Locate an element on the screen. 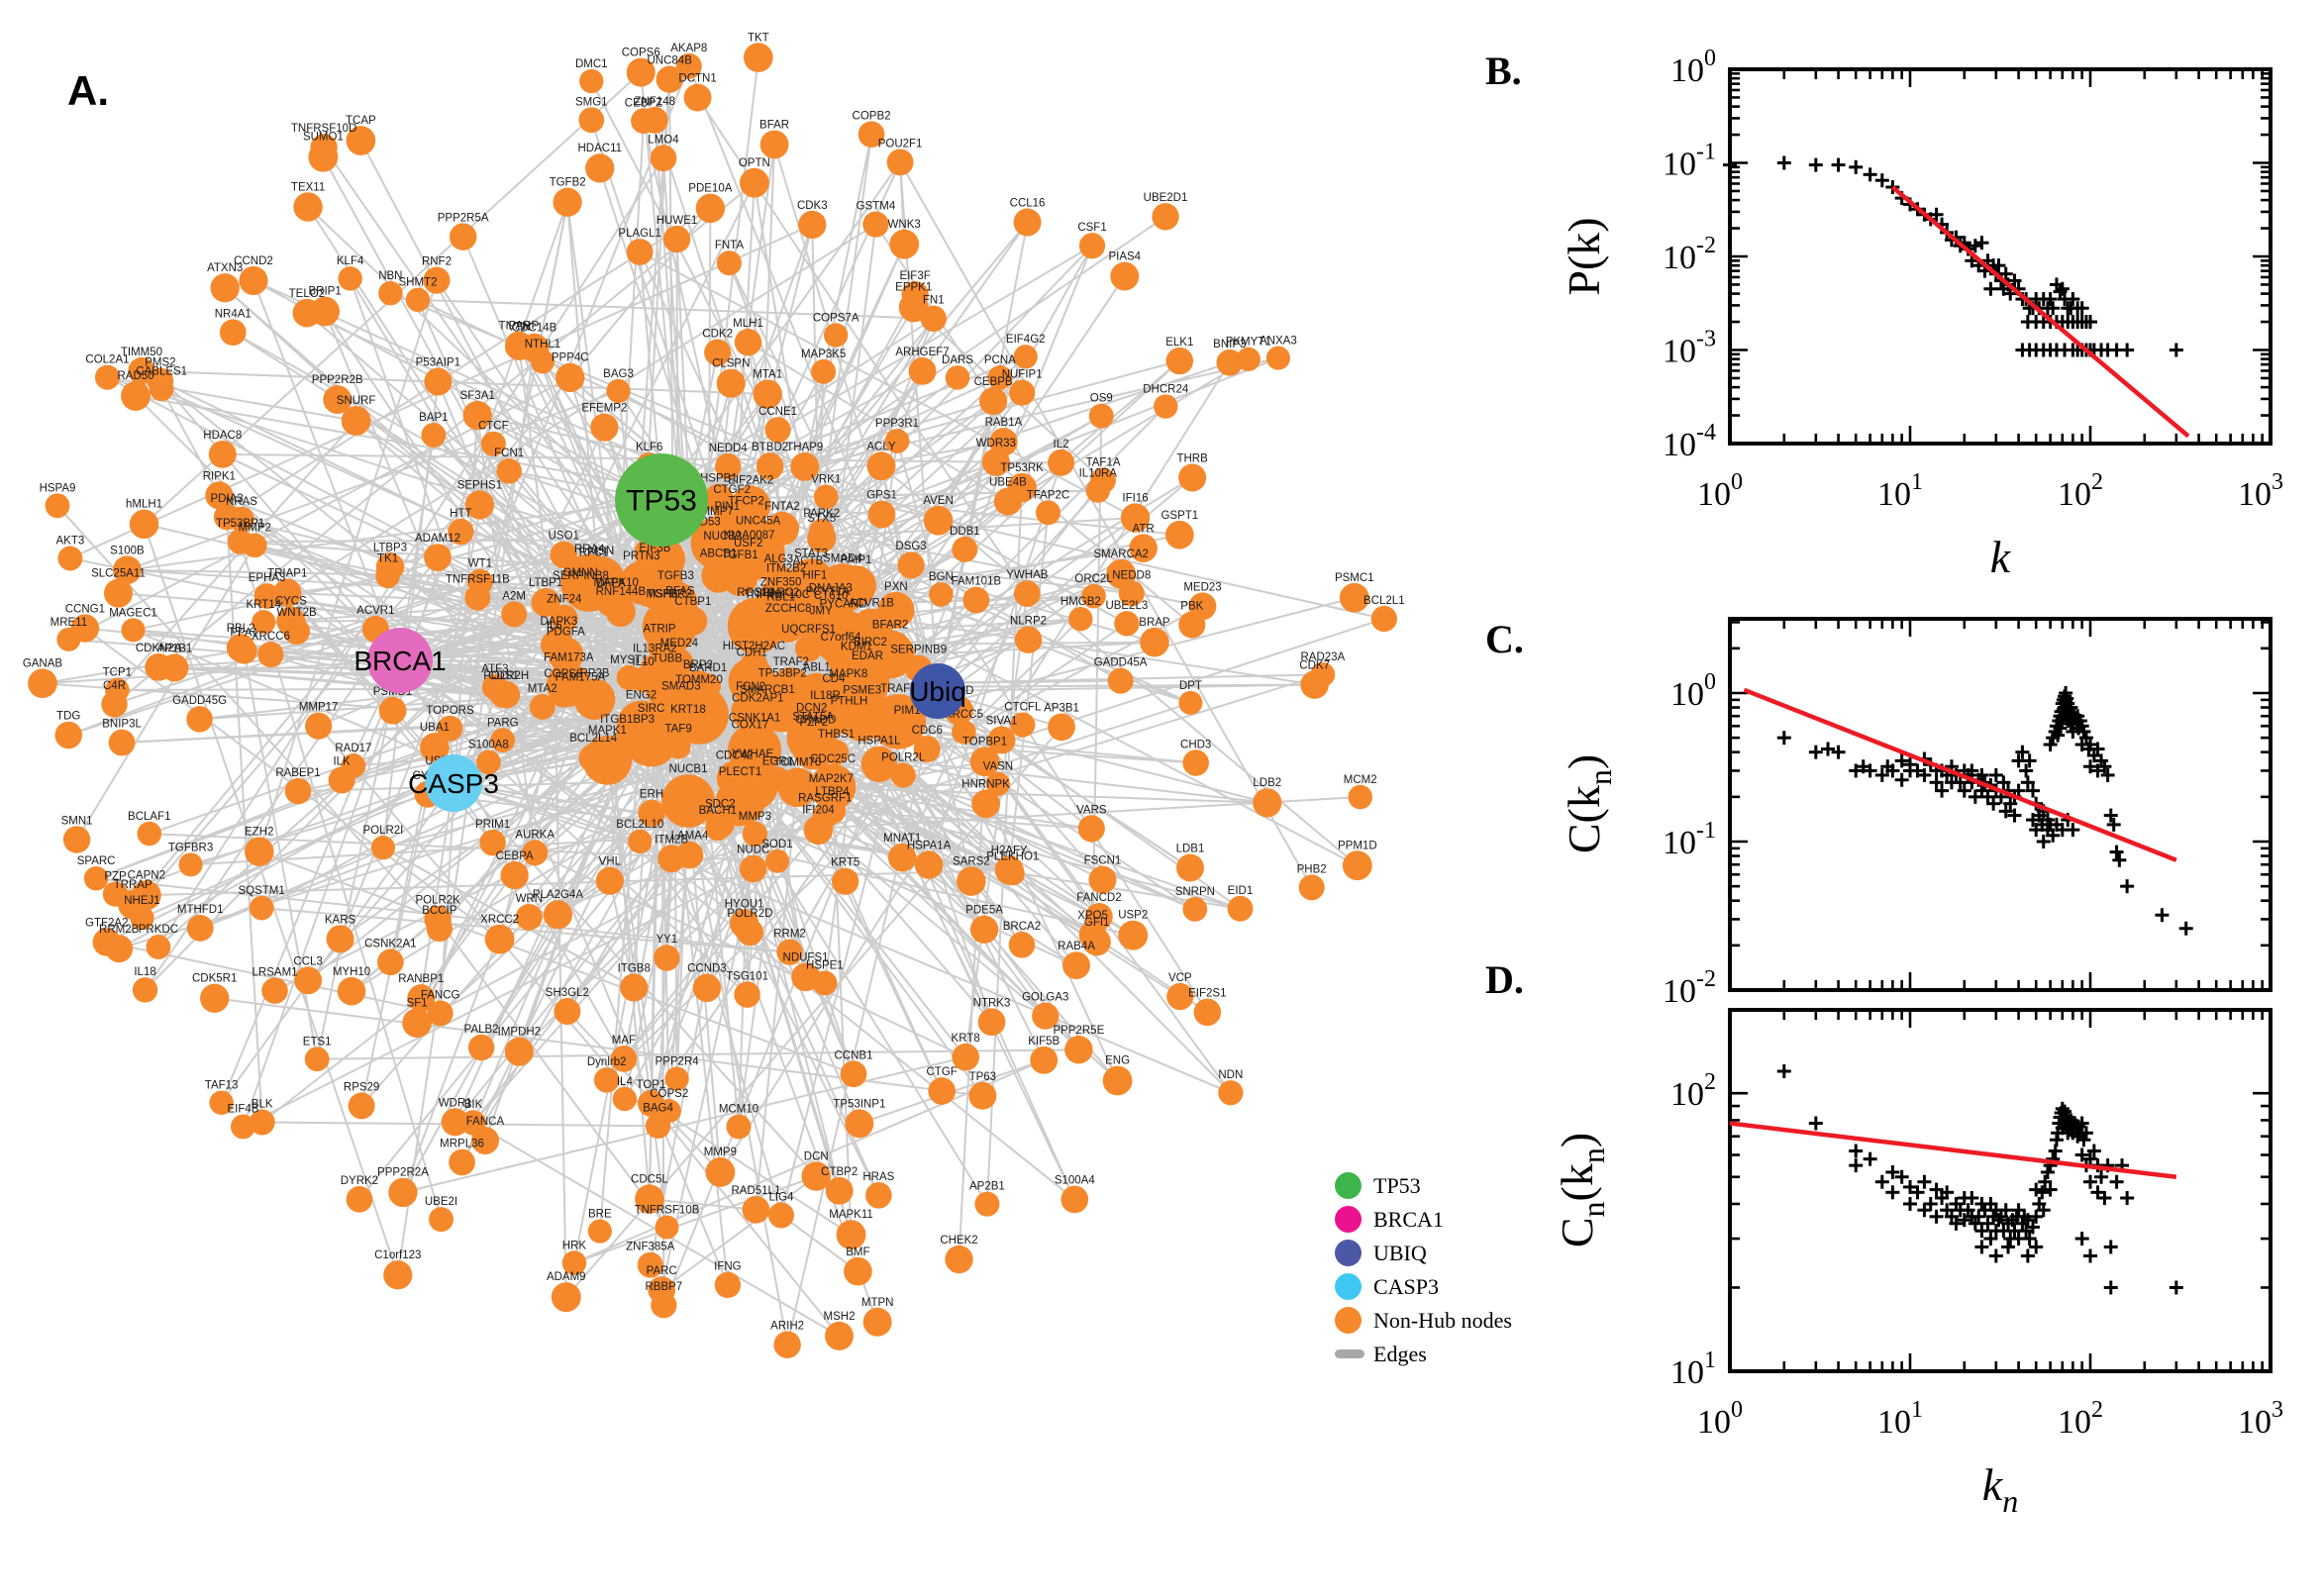  gene-node-label: P53AIP1 is located at coordinates (438, 362).